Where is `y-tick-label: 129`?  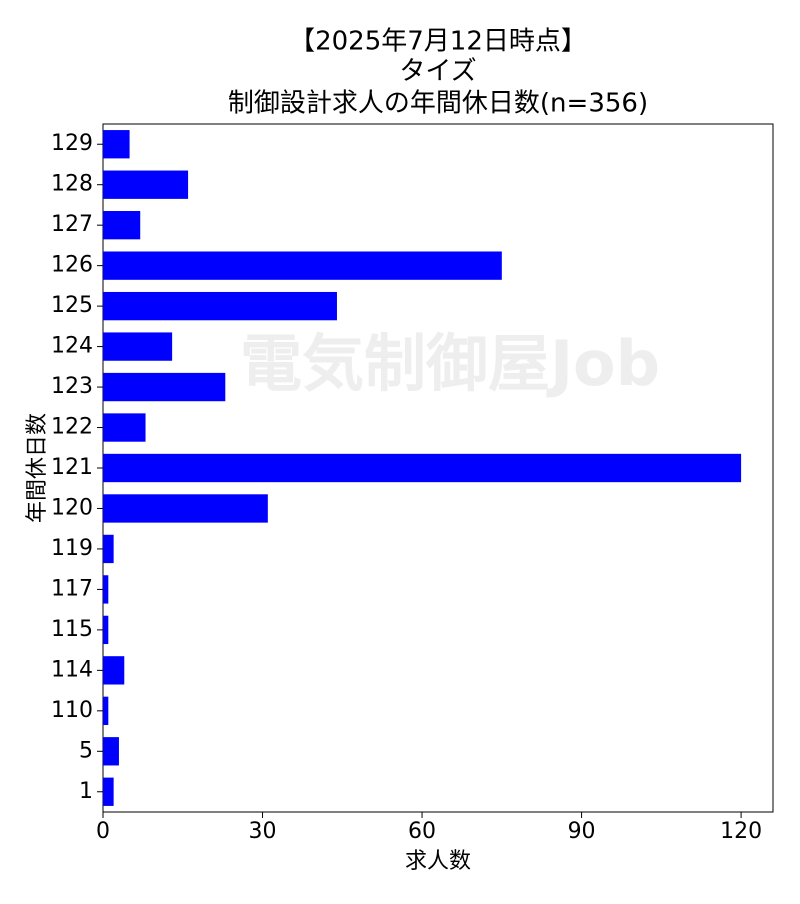 y-tick-label: 129 is located at coordinates (72, 143).